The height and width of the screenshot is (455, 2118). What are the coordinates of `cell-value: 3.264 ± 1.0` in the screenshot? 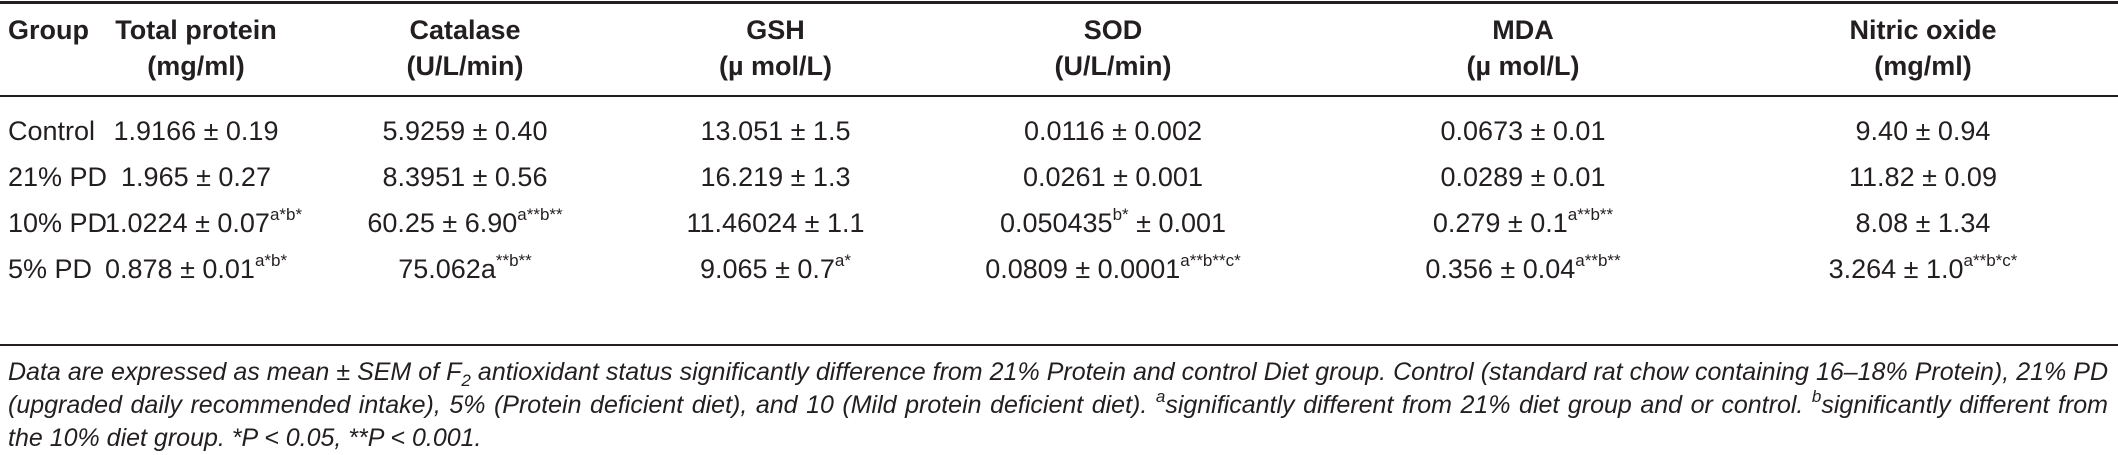 It's located at (1896, 269).